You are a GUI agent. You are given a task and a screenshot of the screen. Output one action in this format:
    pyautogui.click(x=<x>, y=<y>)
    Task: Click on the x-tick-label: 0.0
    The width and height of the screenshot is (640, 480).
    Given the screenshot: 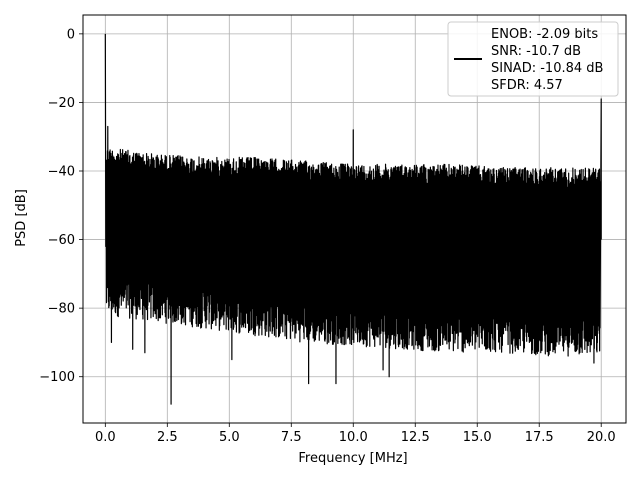 What is the action you would take?
    pyautogui.click(x=105, y=437)
    